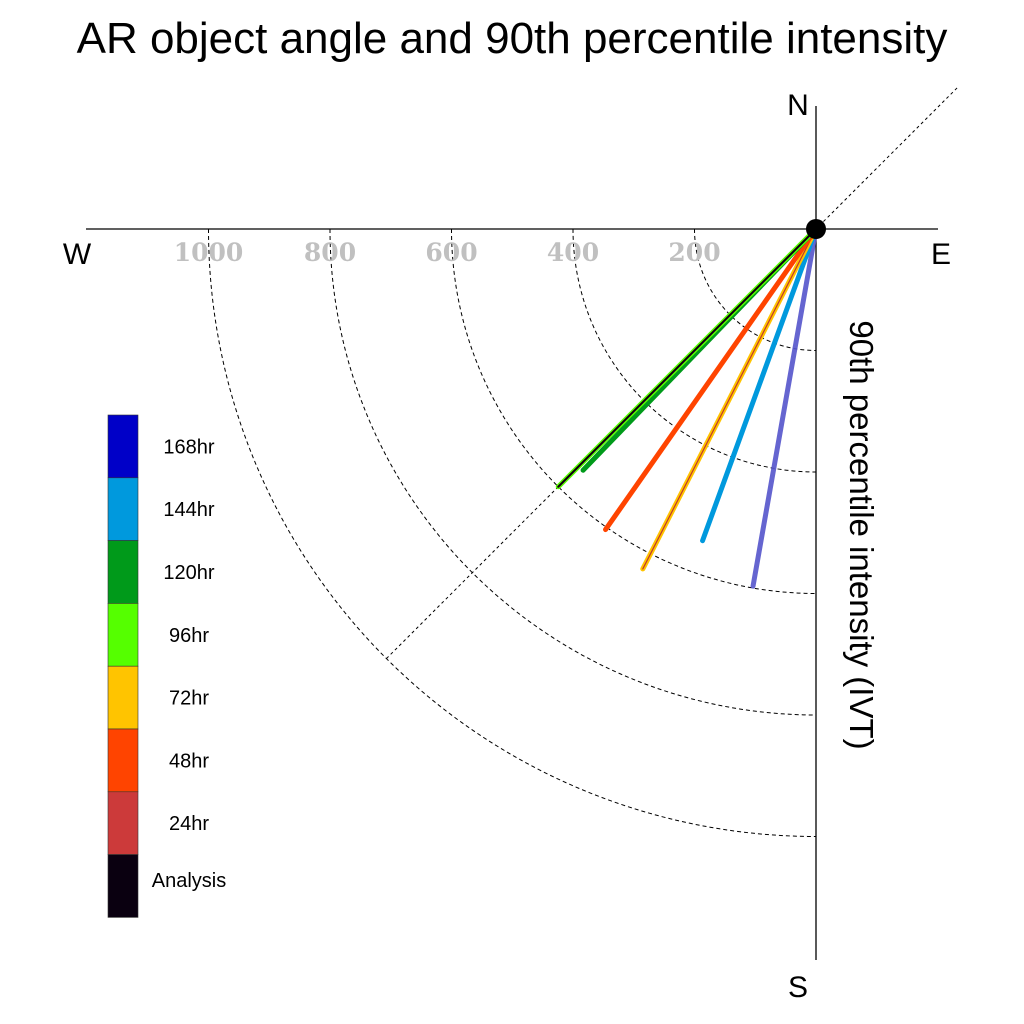 Image resolution: width=1024 pixels, height=1024 pixels. What do you see at coordinates (330, 252) in the screenshot?
I see `radial-tick-label: 800` at bounding box center [330, 252].